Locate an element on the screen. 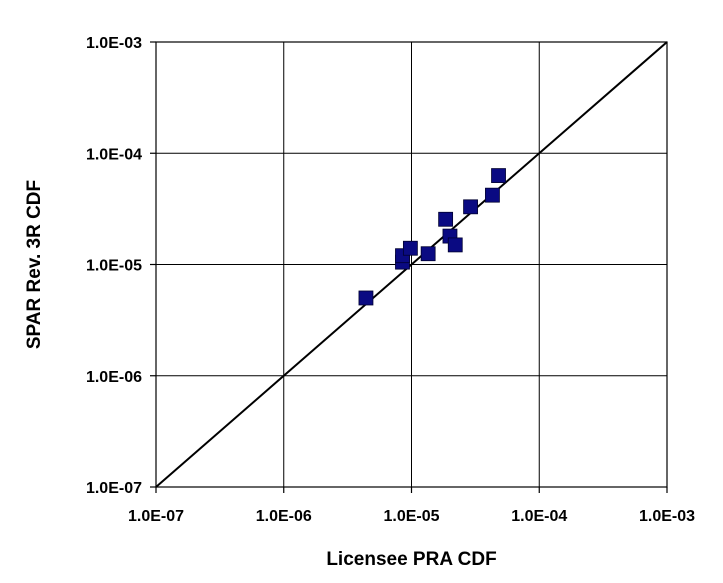 The width and height of the screenshot is (723, 583). data-points is located at coordinates (432, 237).